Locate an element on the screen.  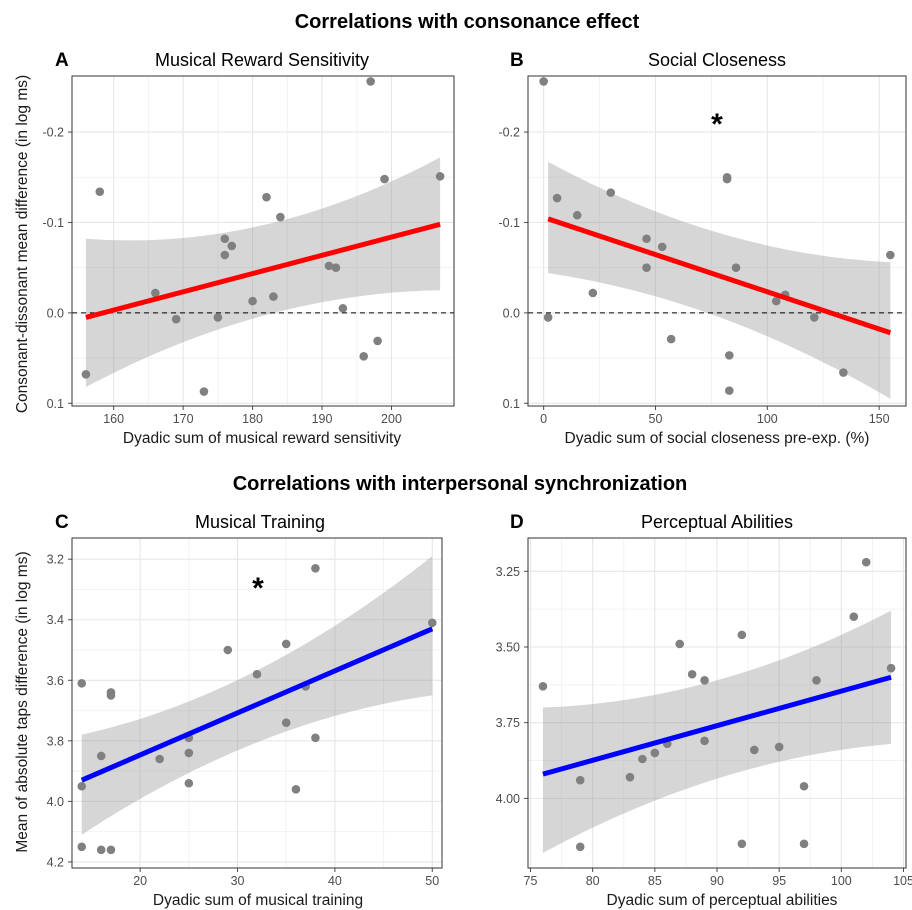
panel-d-xlabel: Dyadic sum of perceptual abilities is located at coordinates (722, 900).